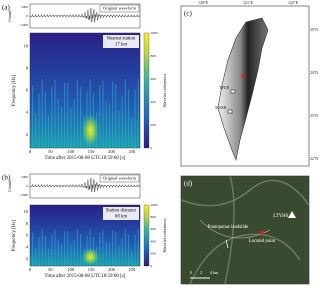  What do you see at coordinates (27, 67) in the screenshot?
I see `y-tick-label: 8` at bounding box center [27, 67].